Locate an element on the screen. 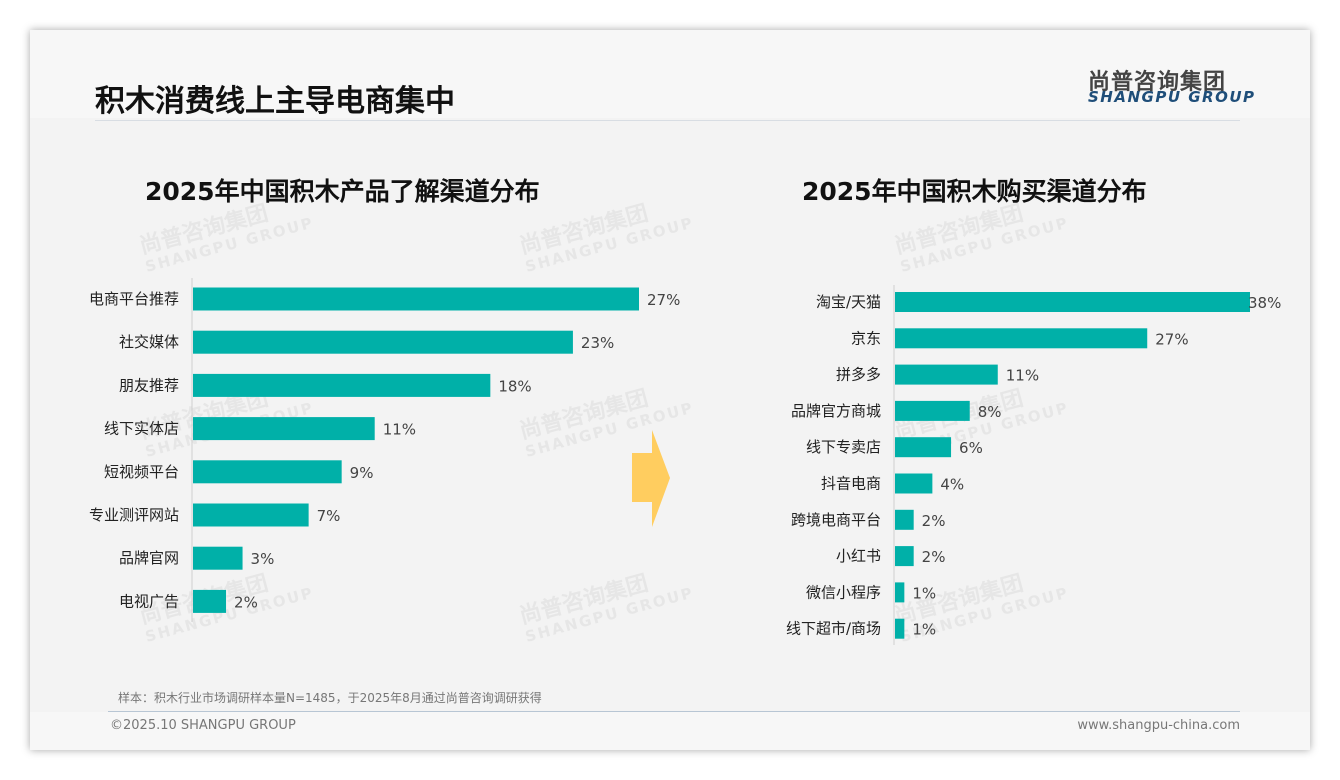 This screenshot has height=780, width=1340. category-label: 跨境电商平台 is located at coordinates (836, 520).